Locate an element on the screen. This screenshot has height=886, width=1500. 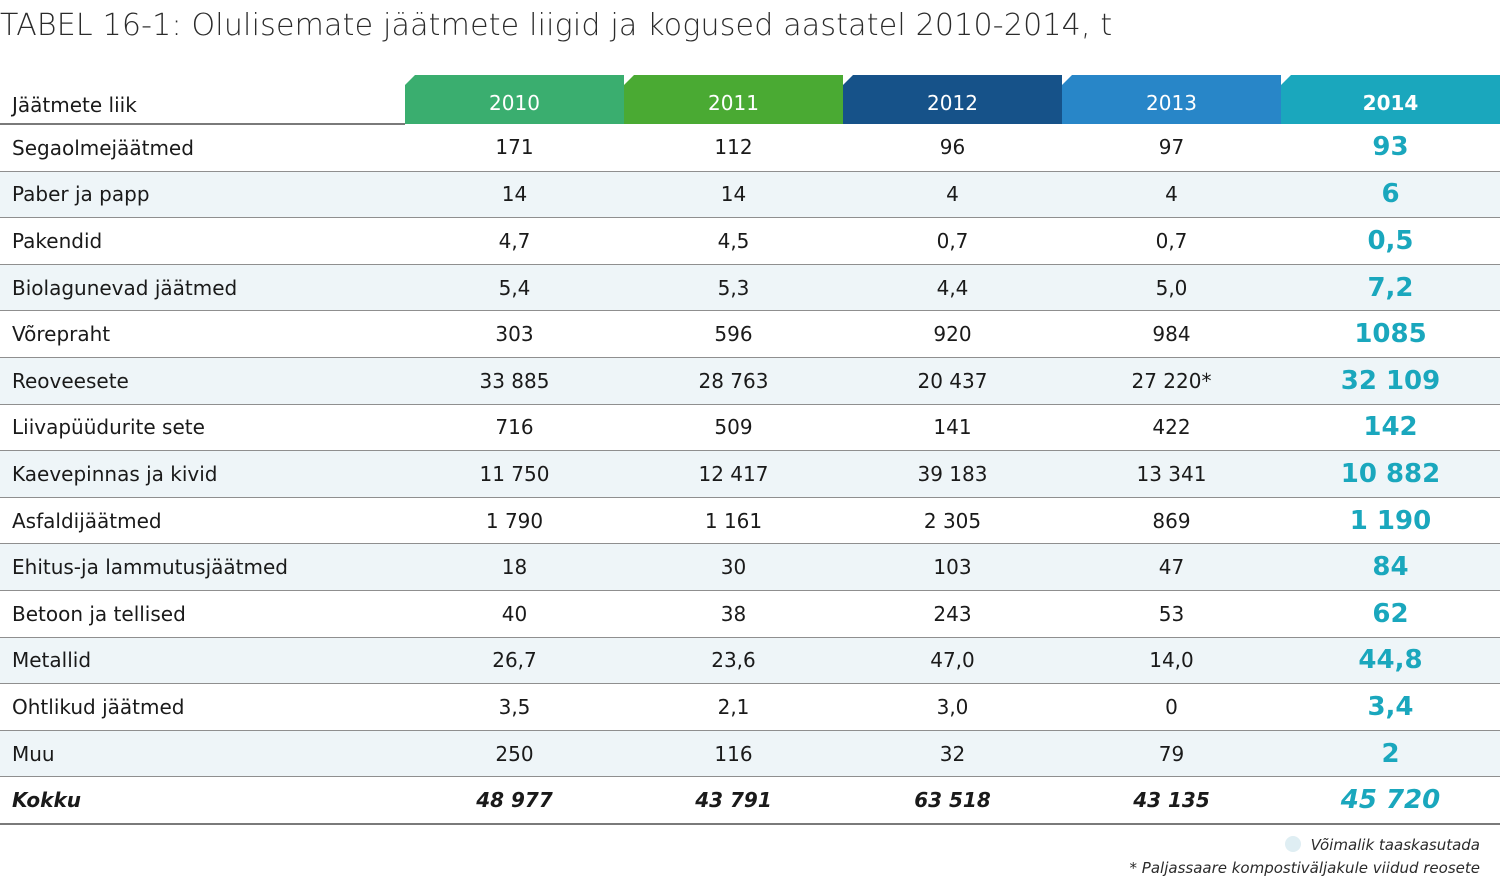
value-cell-2012: 47,0 is located at coordinates (952, 661).